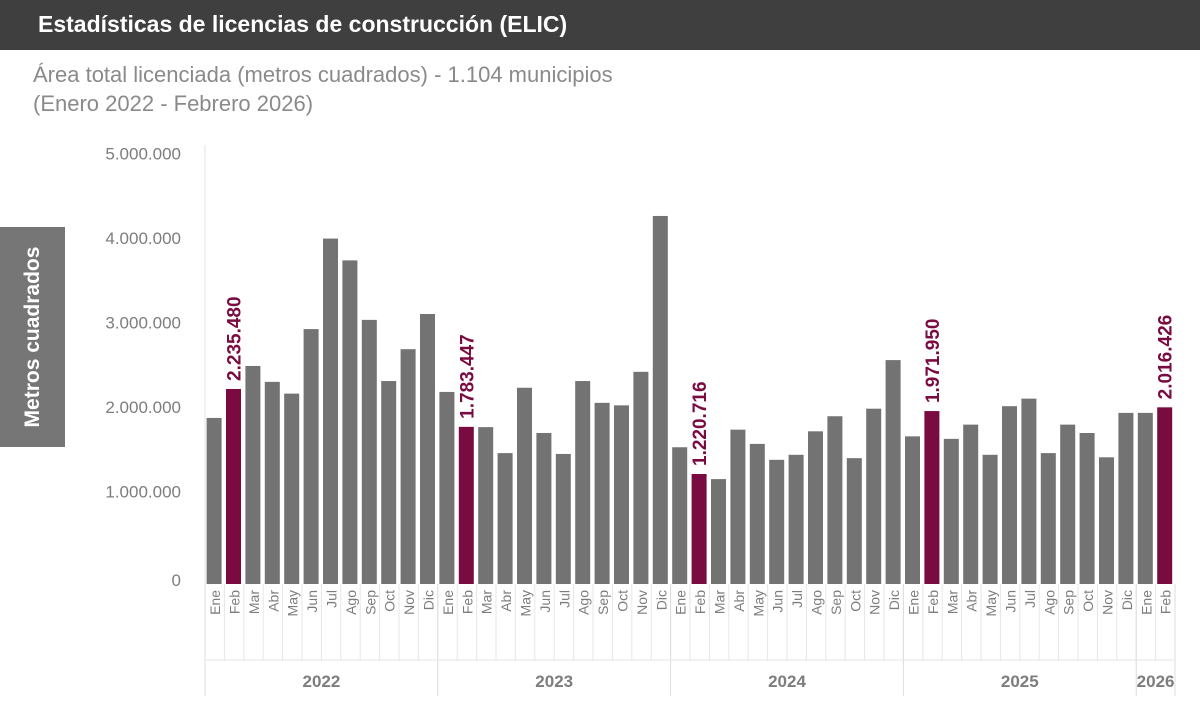 The image size is (1200, 706). What do you see at coordinates (544, 508) in the screenshot?
I see `bar-2023-Jun` at bounding box center [544, 508].